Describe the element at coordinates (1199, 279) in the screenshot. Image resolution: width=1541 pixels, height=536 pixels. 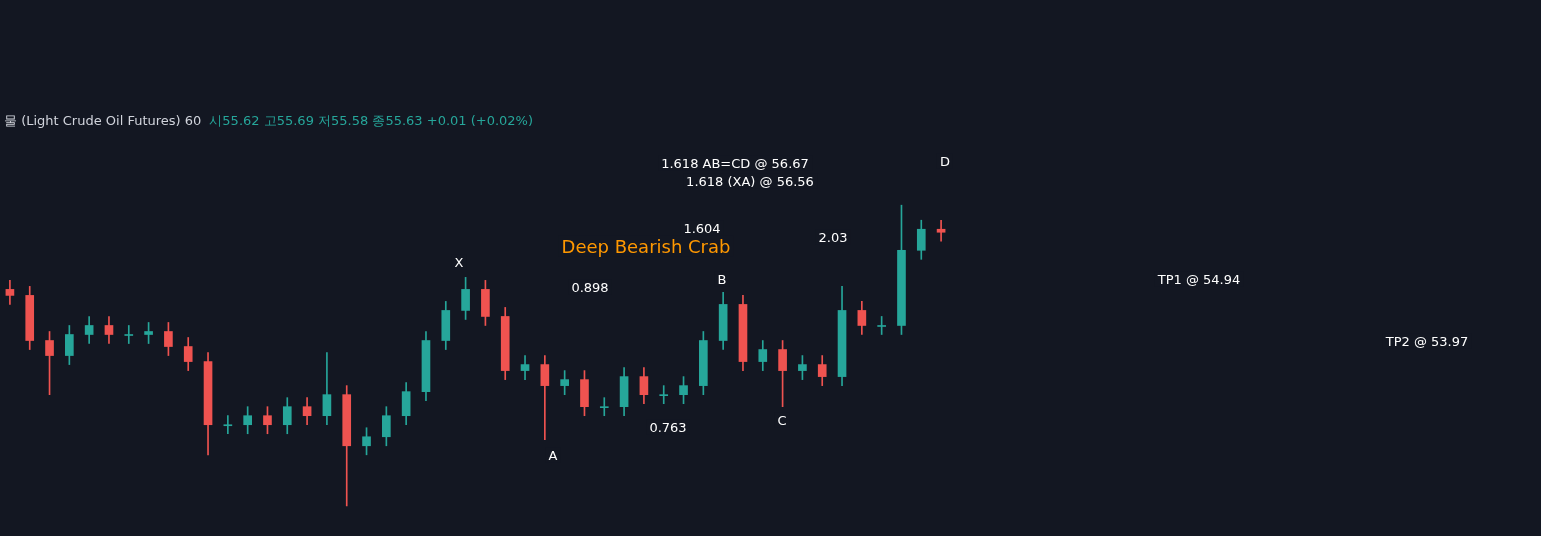
I see `text: TP1 @ 54.94` at that location.